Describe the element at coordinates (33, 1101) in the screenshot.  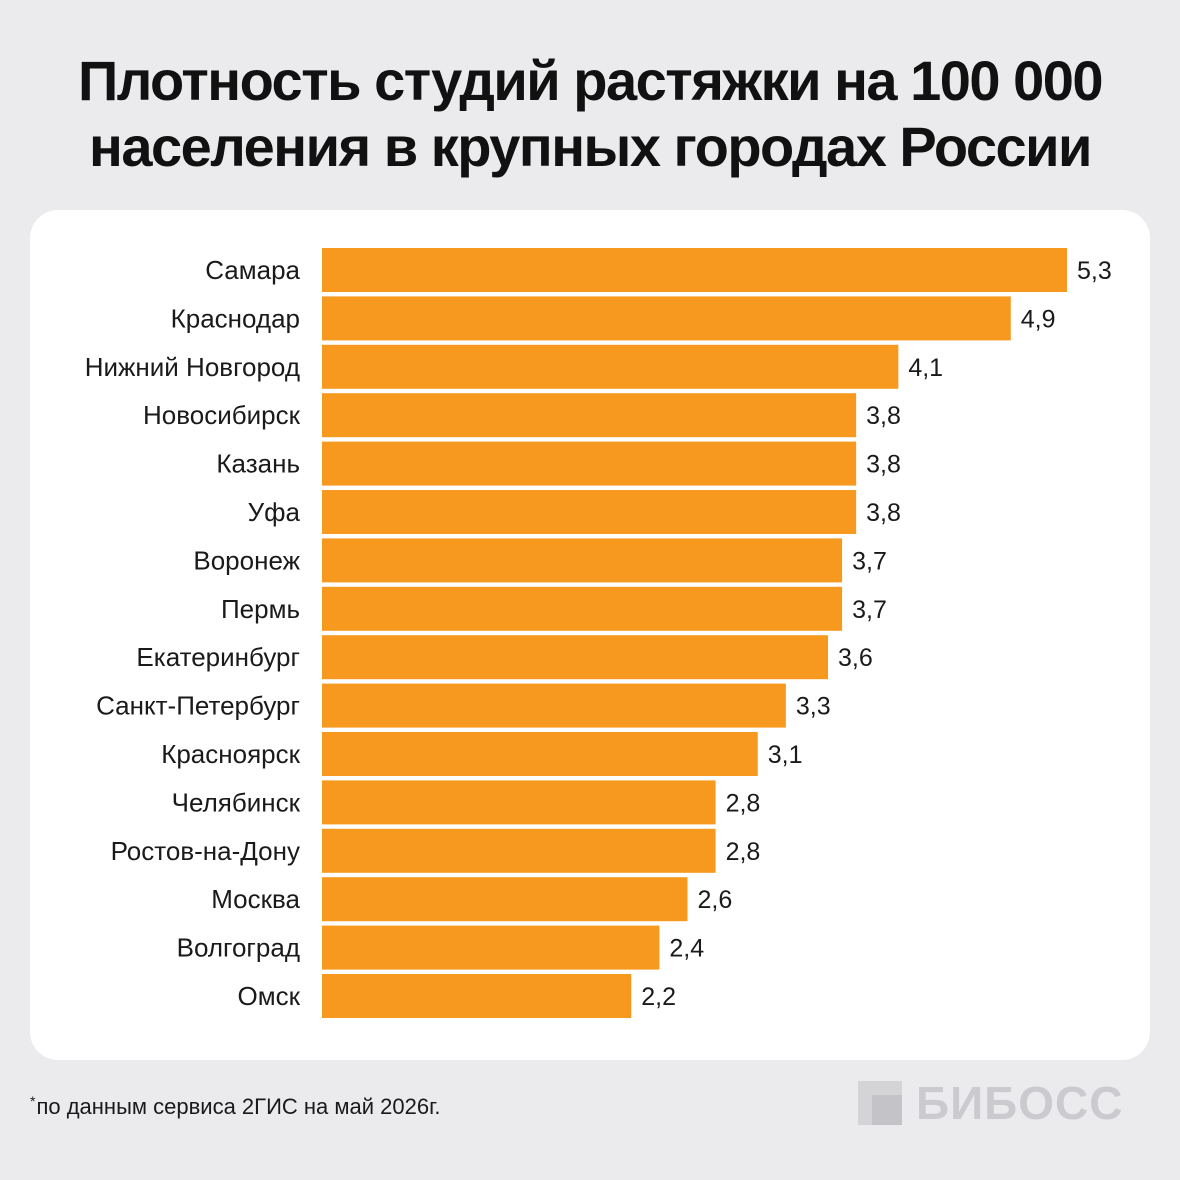
I see `footnote-mark: *` at that location.